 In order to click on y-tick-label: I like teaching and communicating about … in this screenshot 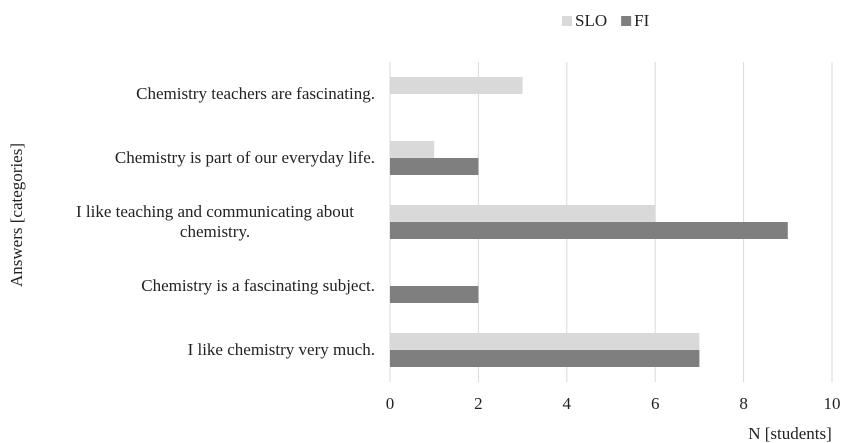, I will do `click(215, 221)`.